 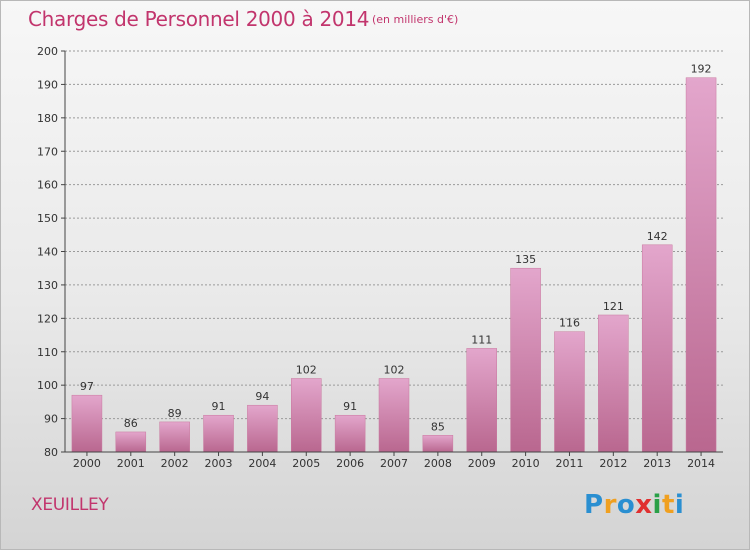 I want to click on bar-2003, so click(x=218, y=433).